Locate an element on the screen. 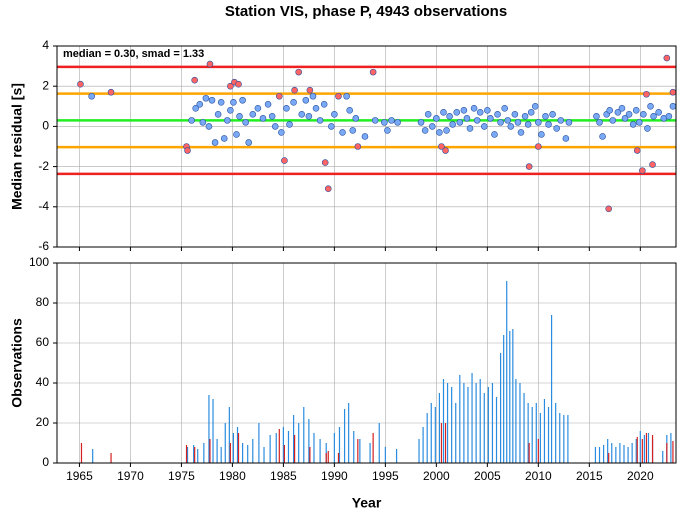 The width and height of the screenshot is (677, 511). x-tick-label: 1970 is located at coordinates (130, 476).